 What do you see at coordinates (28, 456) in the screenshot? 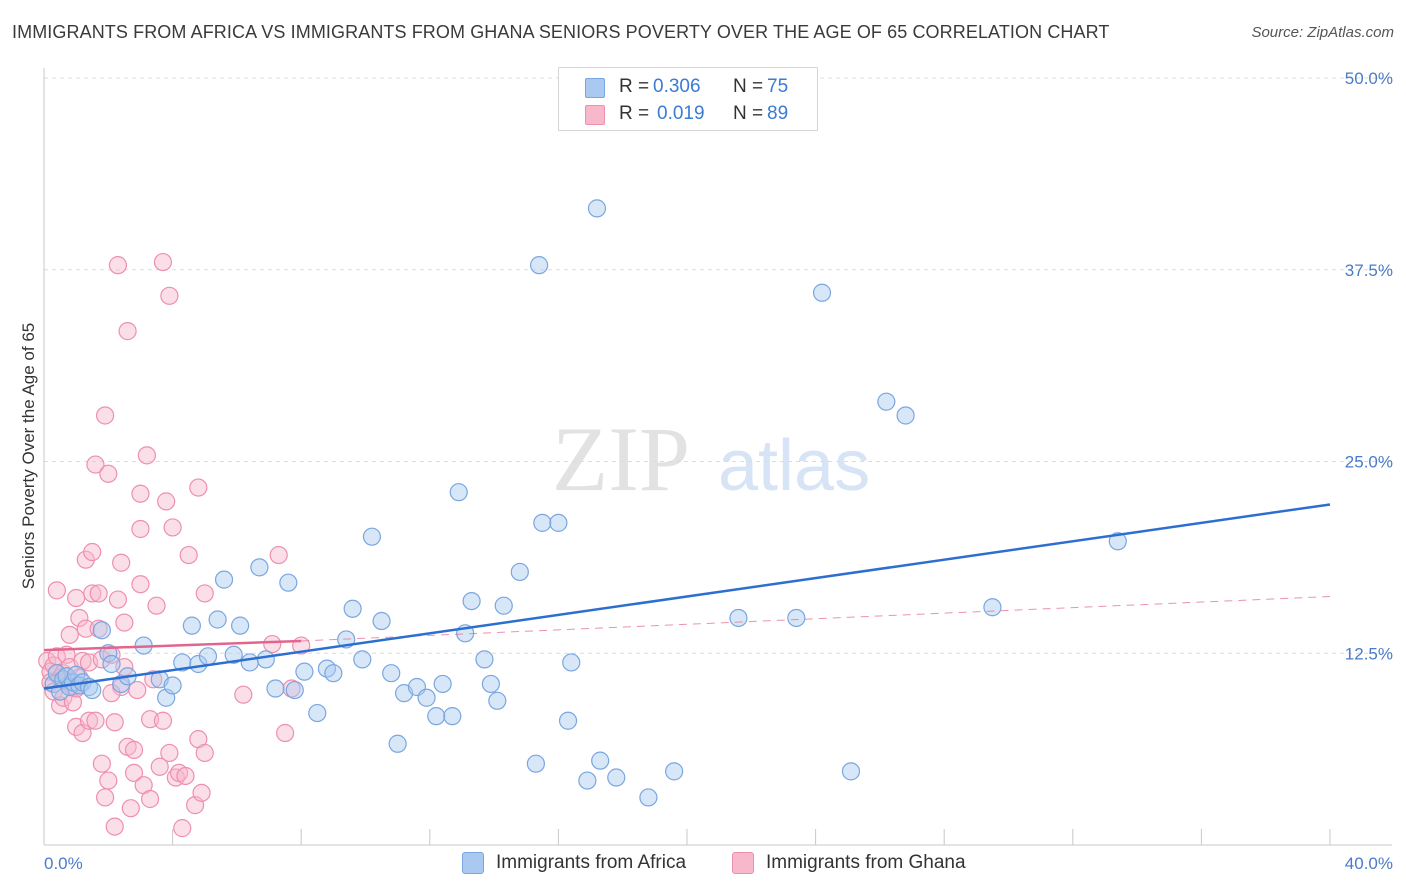
I see `y-axis-label: Seniors Poverty Over the Age of 65` at bounding box center [28, 456].